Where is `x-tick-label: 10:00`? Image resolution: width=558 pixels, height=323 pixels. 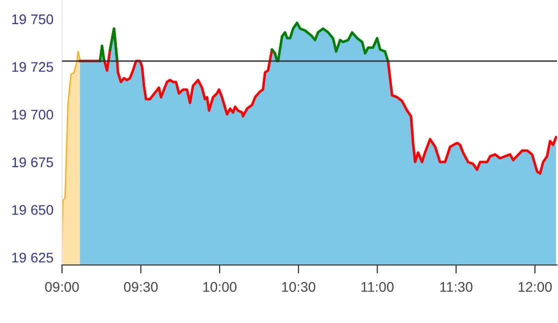 x-tick-label: 10:00 is located at coordinates (219, 287).